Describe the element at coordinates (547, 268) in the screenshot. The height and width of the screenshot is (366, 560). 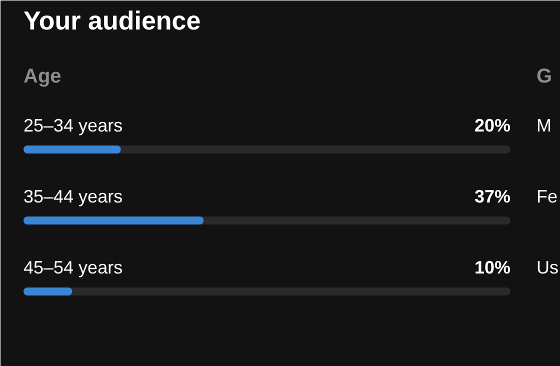
I see `text: Us` at that location.